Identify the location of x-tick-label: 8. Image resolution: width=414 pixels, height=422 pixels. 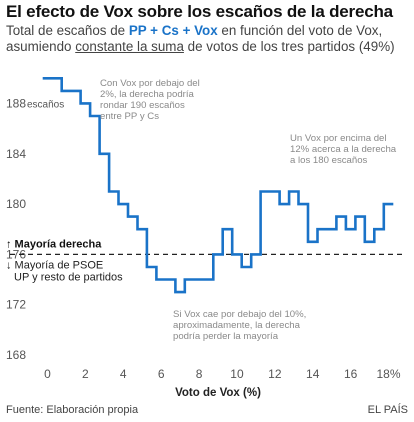
(199, 374).